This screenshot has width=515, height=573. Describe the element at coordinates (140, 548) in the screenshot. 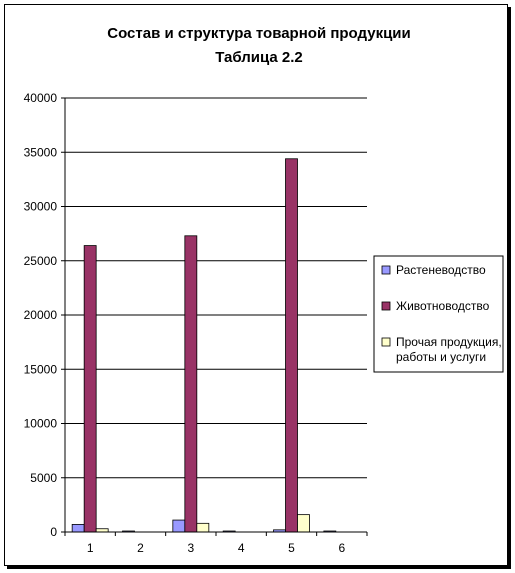

I see `x-tick-label: 2` at that location.